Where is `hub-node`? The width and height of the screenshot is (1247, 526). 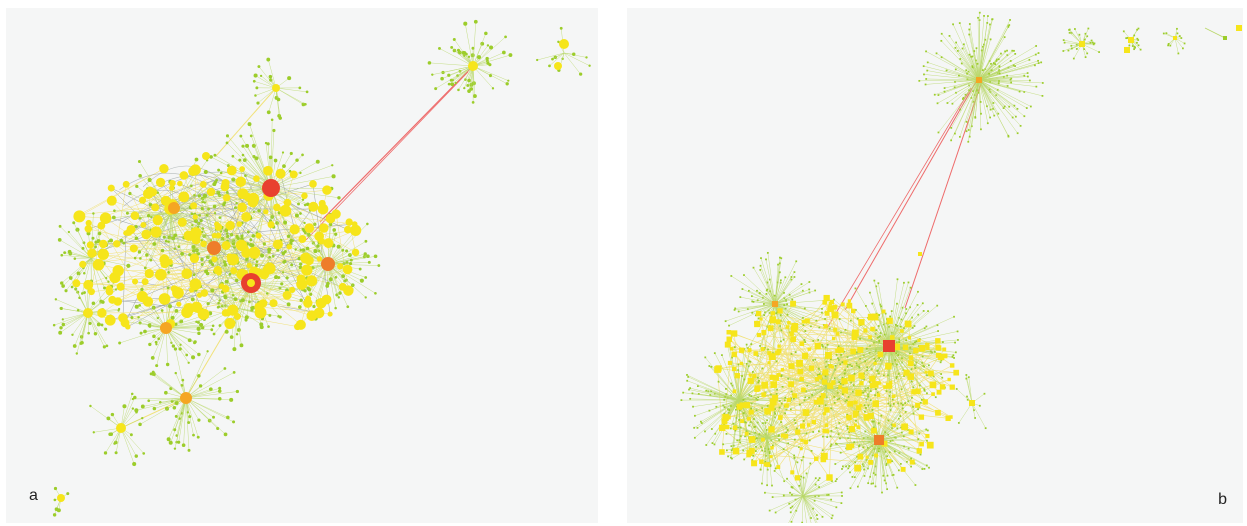 hub-node is located at coordinates (1225, 38).